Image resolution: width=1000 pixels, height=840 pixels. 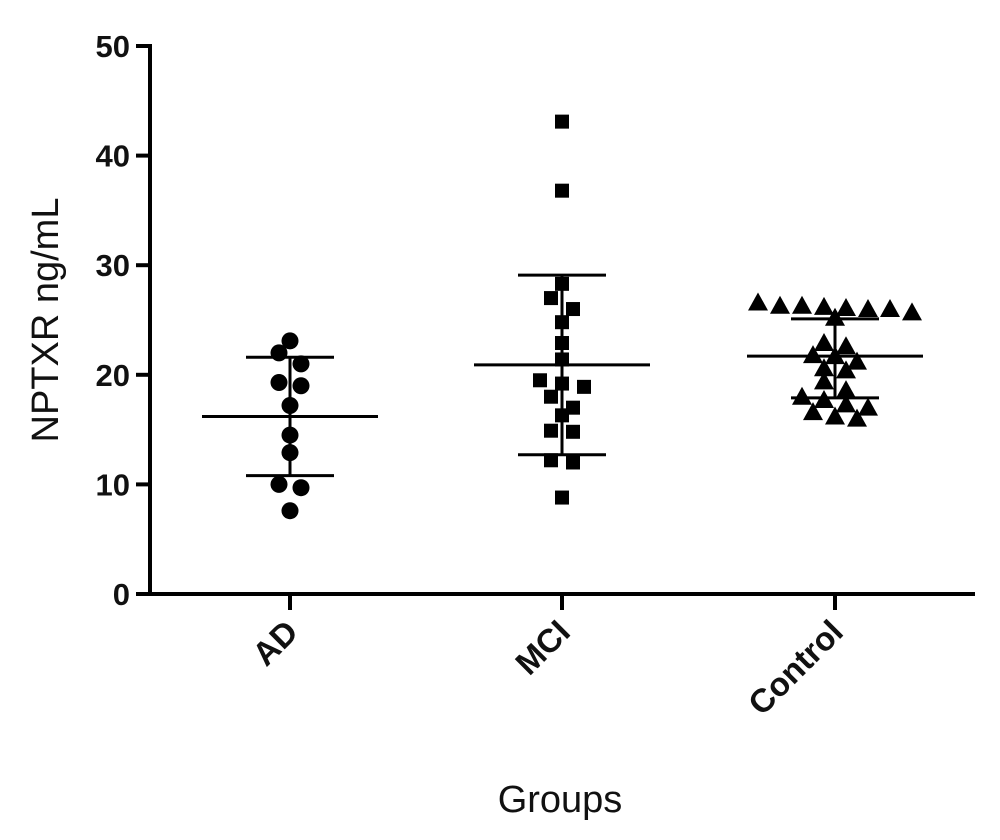 I want to click on x-tick-label: MCI, so click(x=542, y=647).